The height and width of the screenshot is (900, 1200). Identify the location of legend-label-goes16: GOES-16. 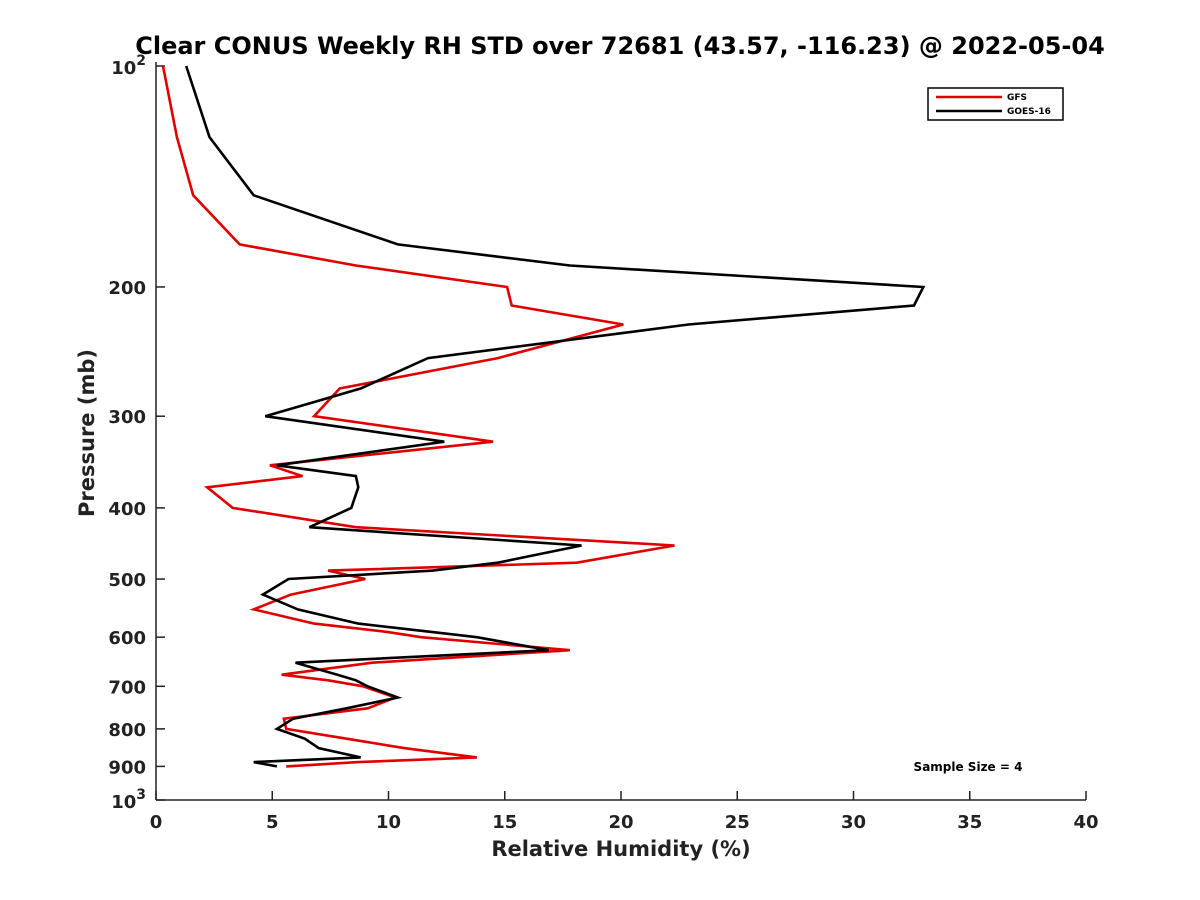
(1029, 112).